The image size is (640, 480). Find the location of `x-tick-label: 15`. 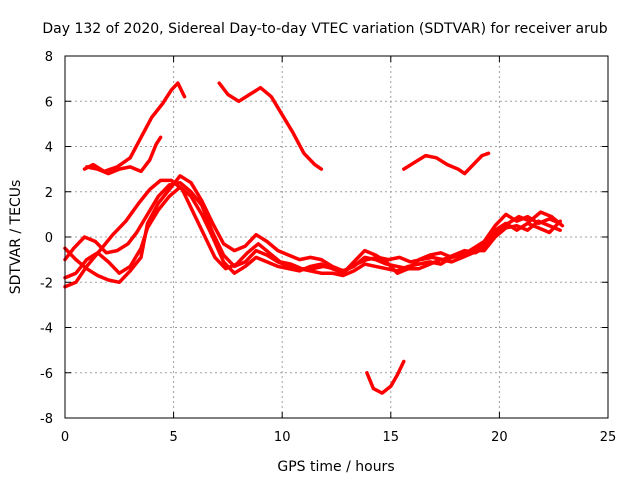

x-tick-label: 15 is located at coordinates (391, 437).